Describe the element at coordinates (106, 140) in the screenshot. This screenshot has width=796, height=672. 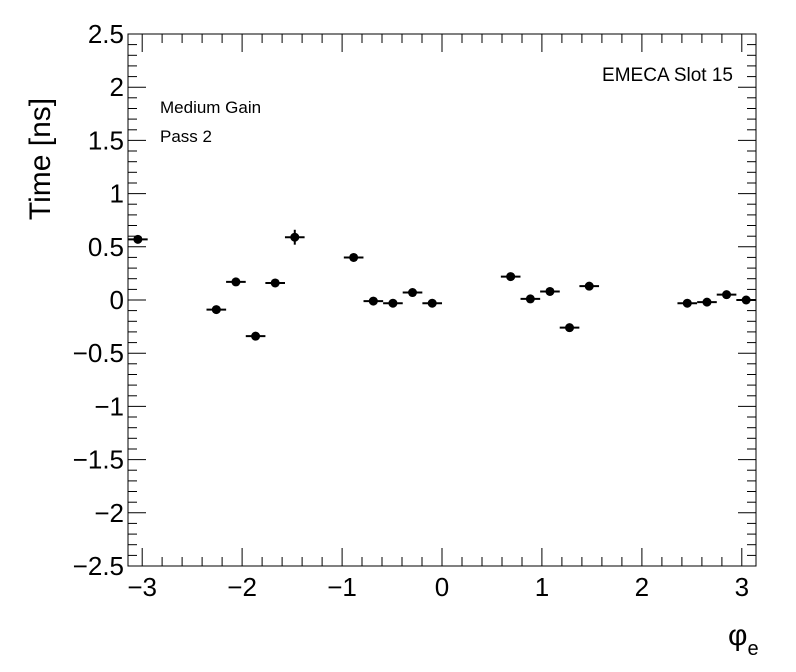
I see `y-tick-label: 1.5` at that location.